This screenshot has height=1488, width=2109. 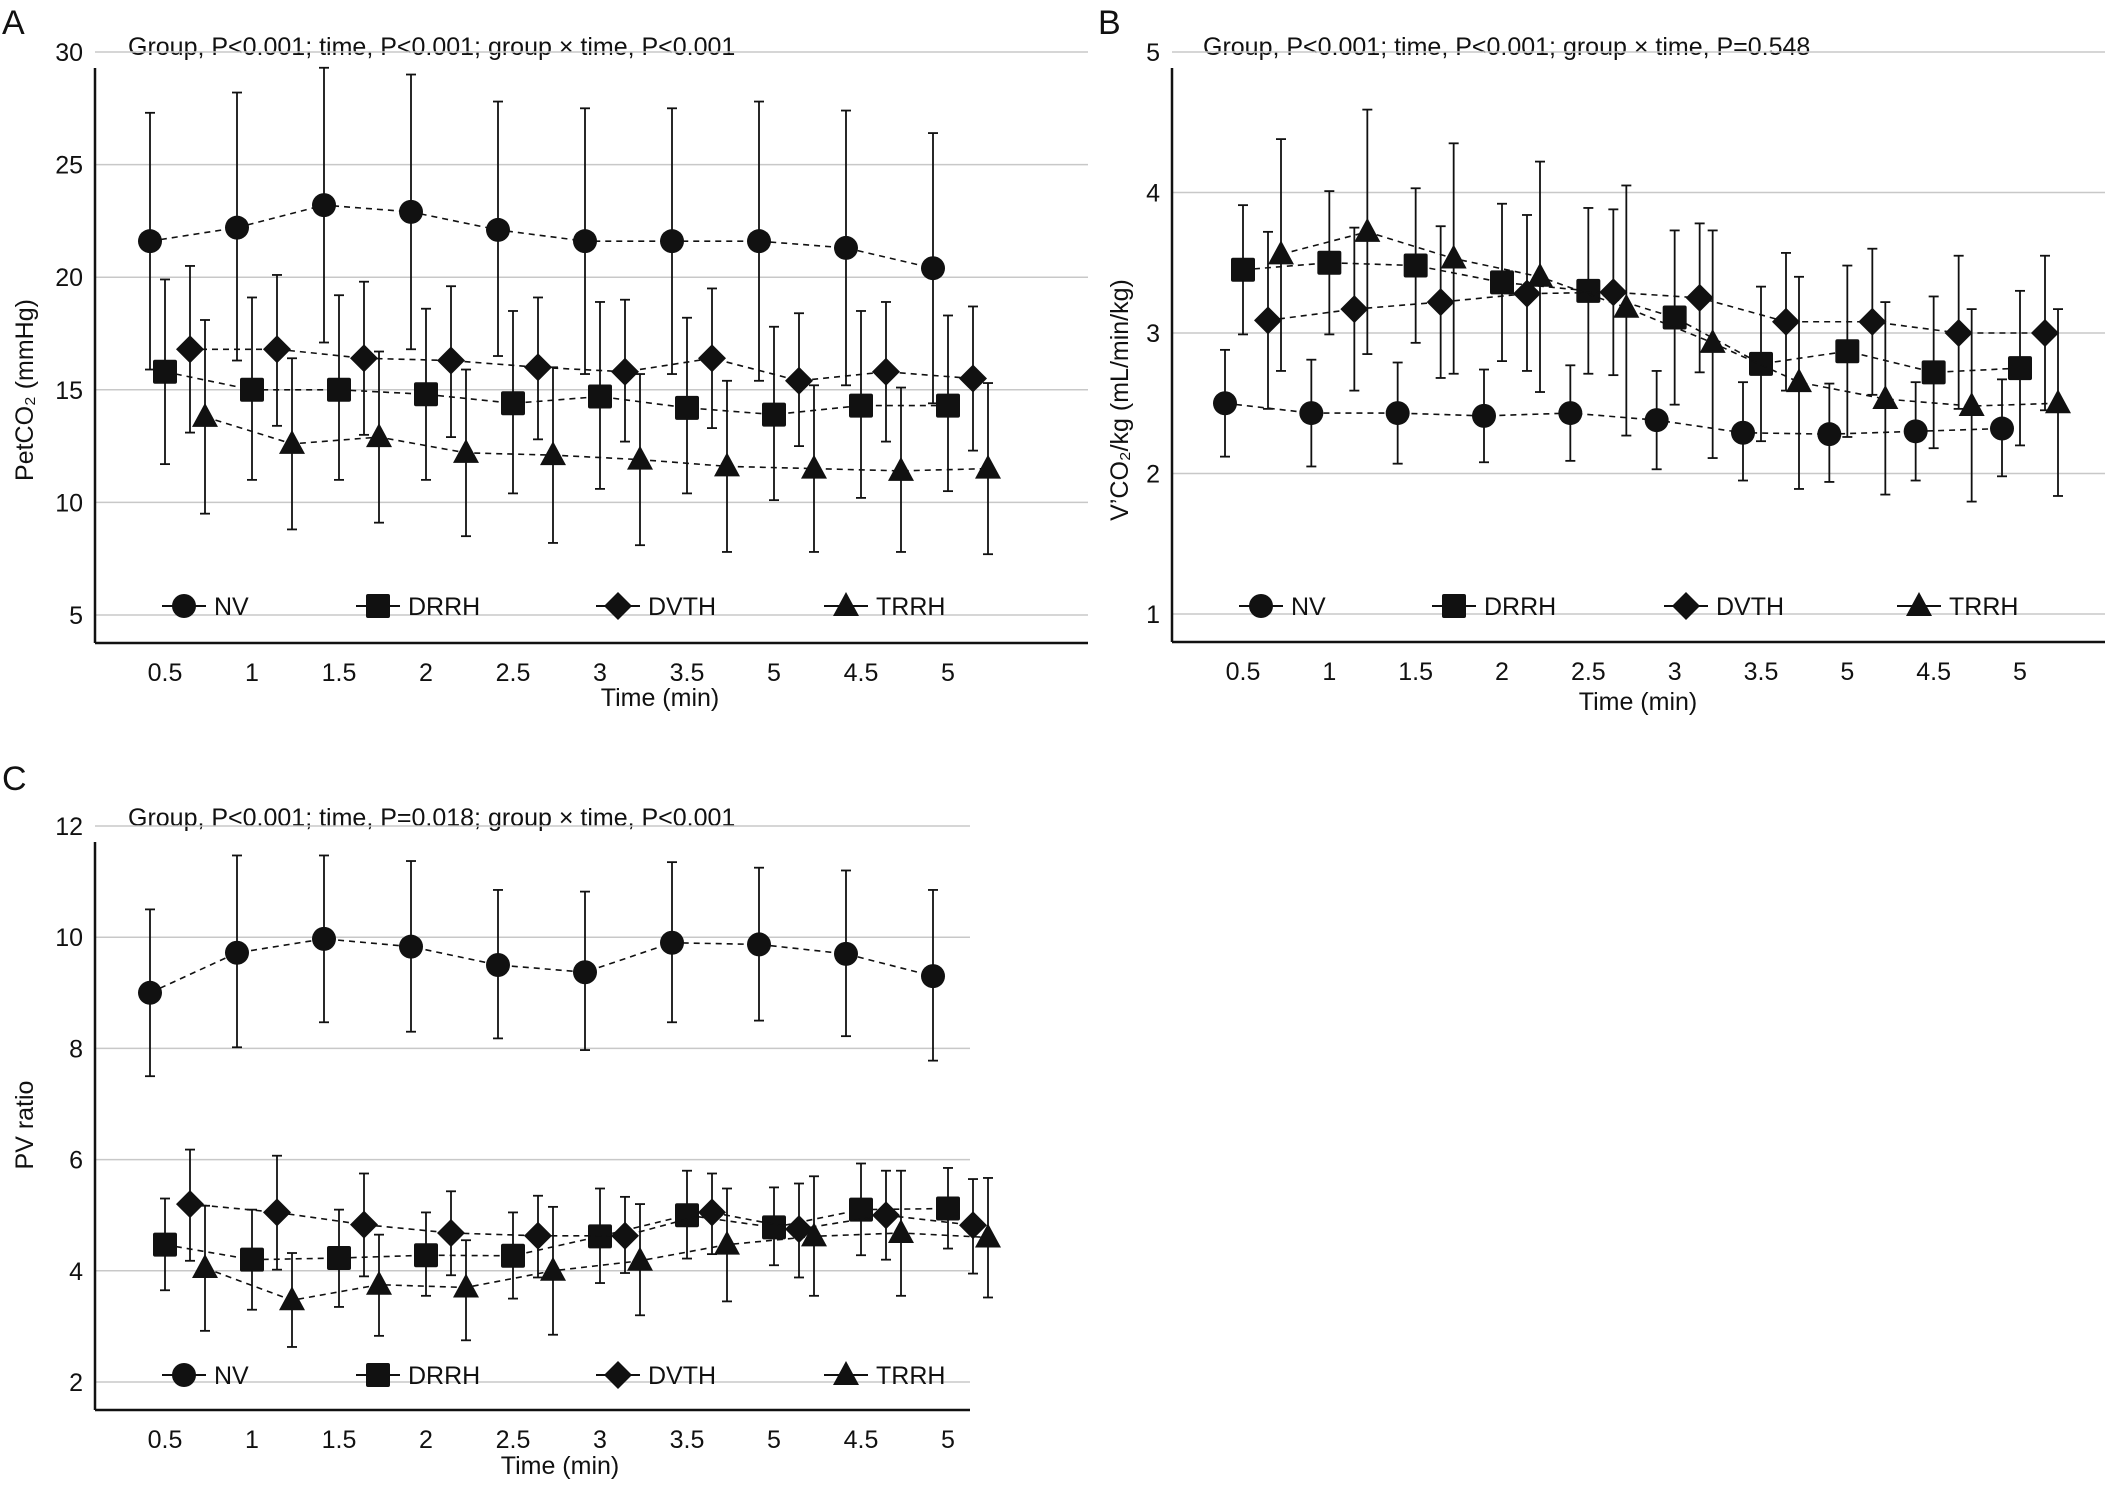 I want to click on panel-c-series-line-nv, so click(x=541, y=966).